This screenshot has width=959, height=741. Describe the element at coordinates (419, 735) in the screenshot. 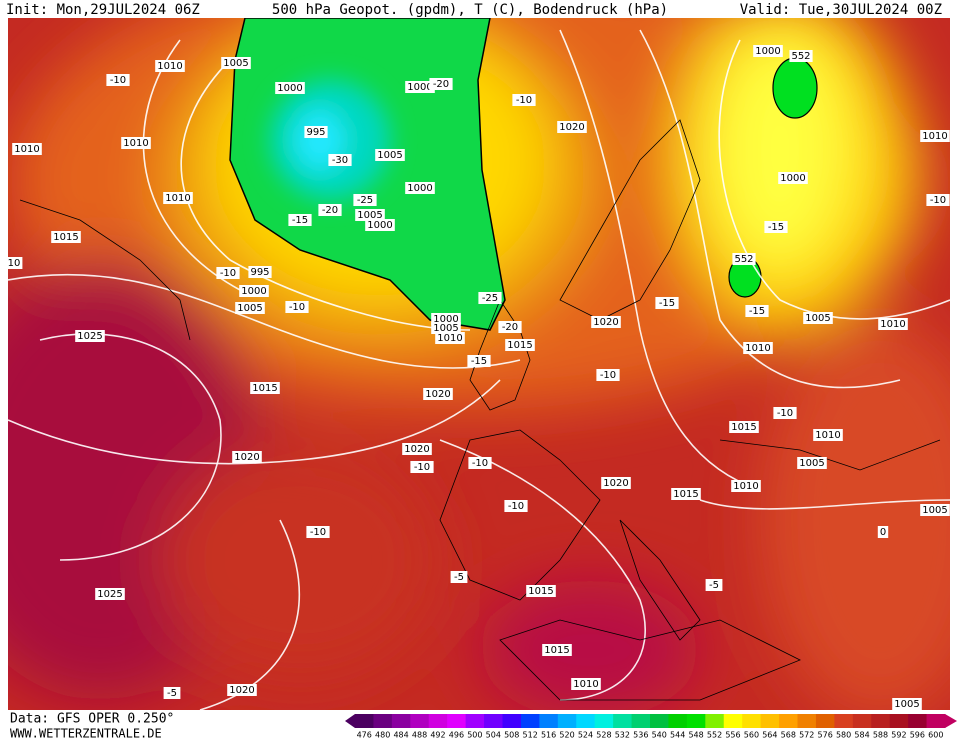

I see `colorbar-label: 488` at that location.